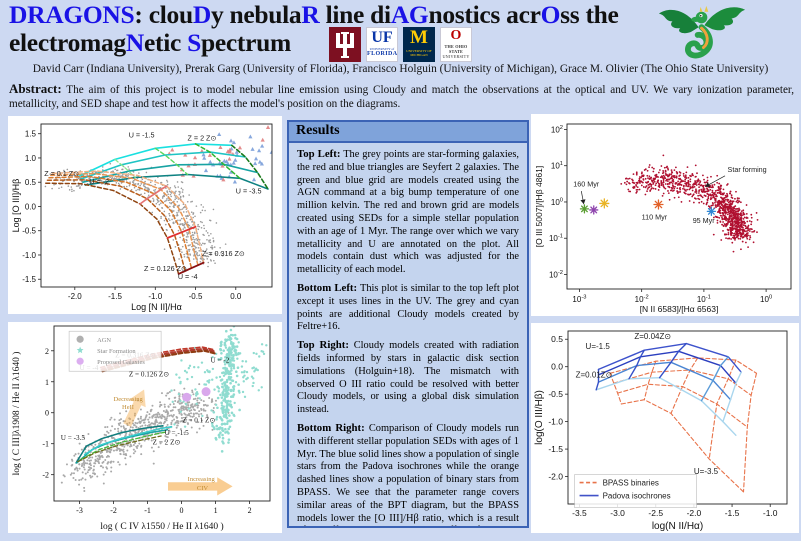 This screenshot has width=801, height=541. I want to click on tick-label: 10¹, so click(557, 166).